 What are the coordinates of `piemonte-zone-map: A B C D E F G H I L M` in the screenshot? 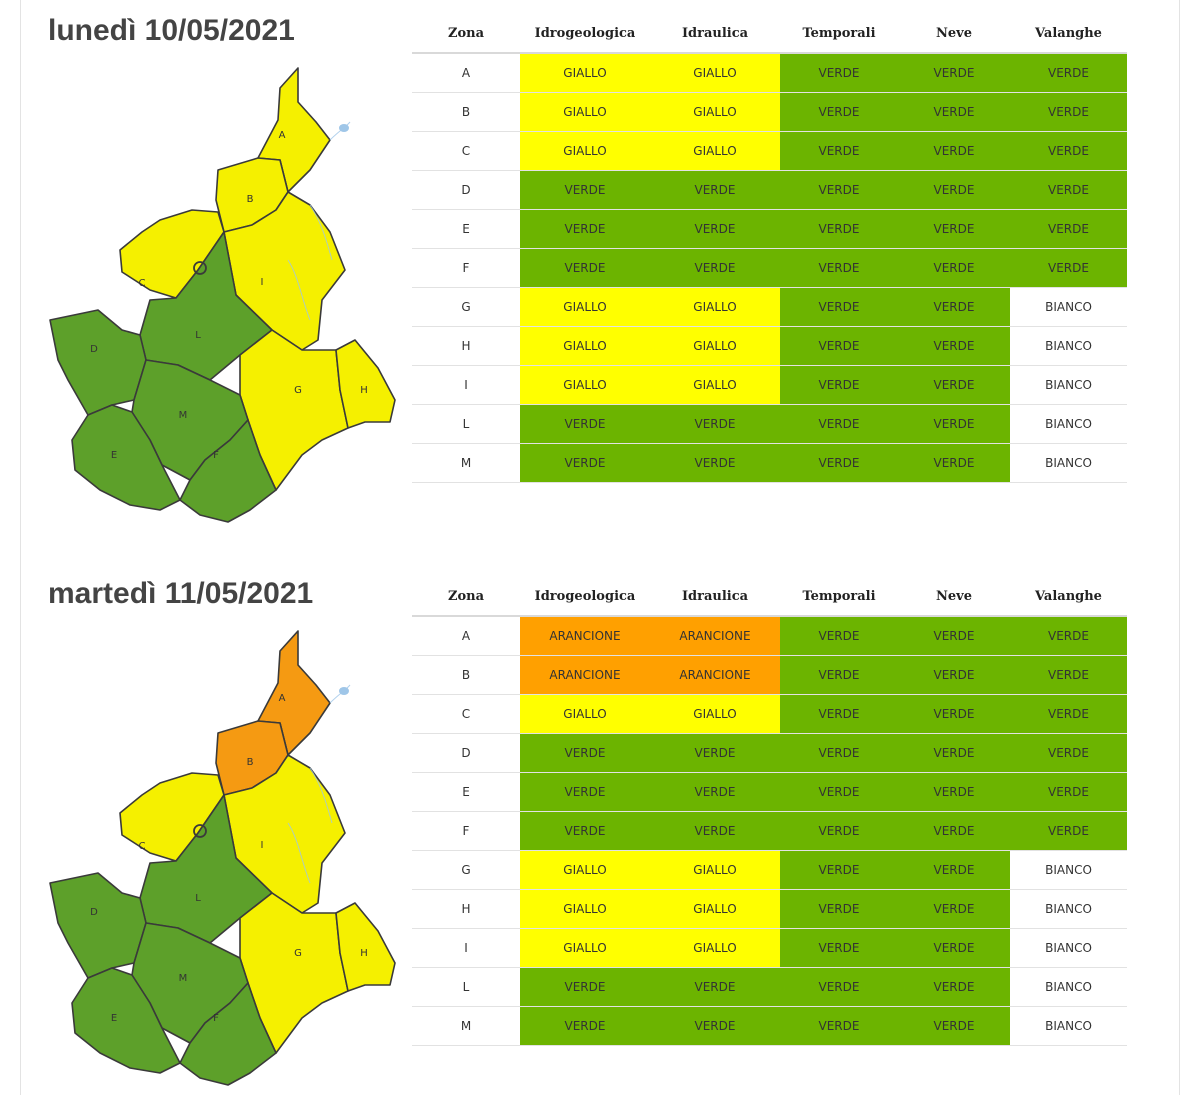 It's located at (222, 295).